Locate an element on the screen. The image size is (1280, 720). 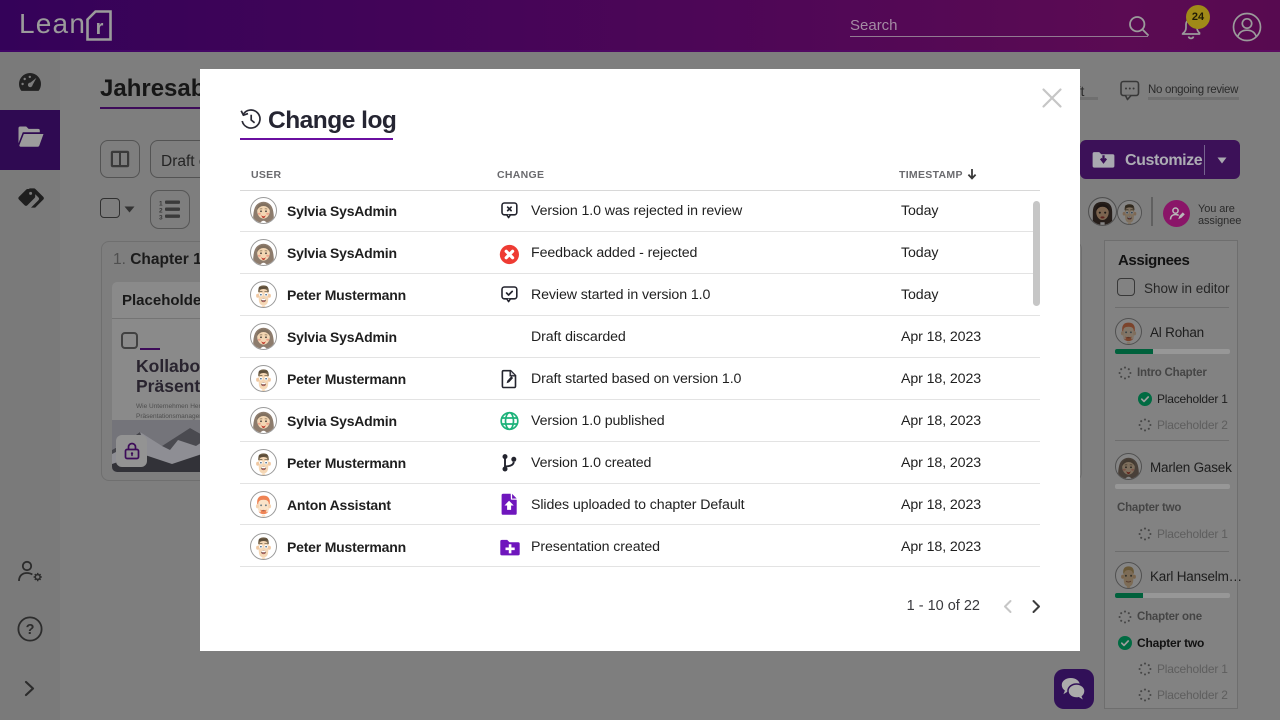
svg-text: r is located at coordinates (100, 28).